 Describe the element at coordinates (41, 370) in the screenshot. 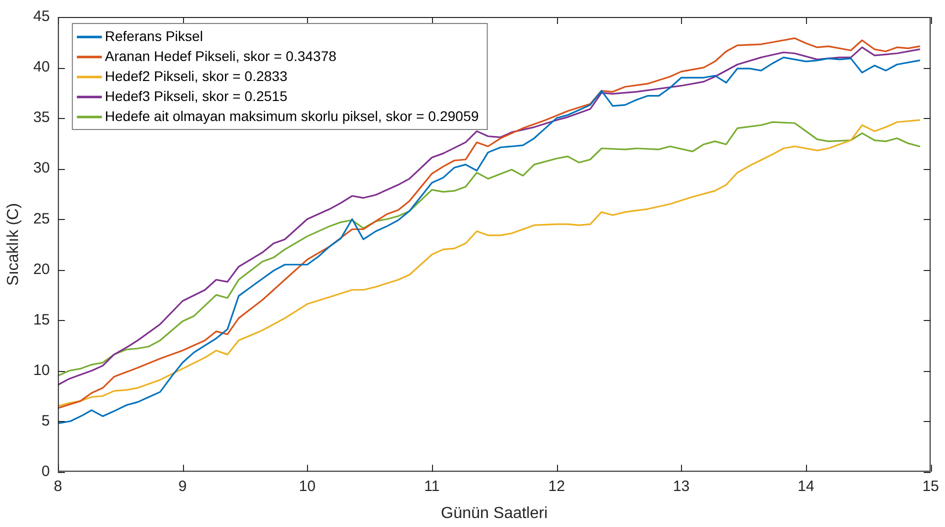

I see `y-tick-label: 10` at that location.